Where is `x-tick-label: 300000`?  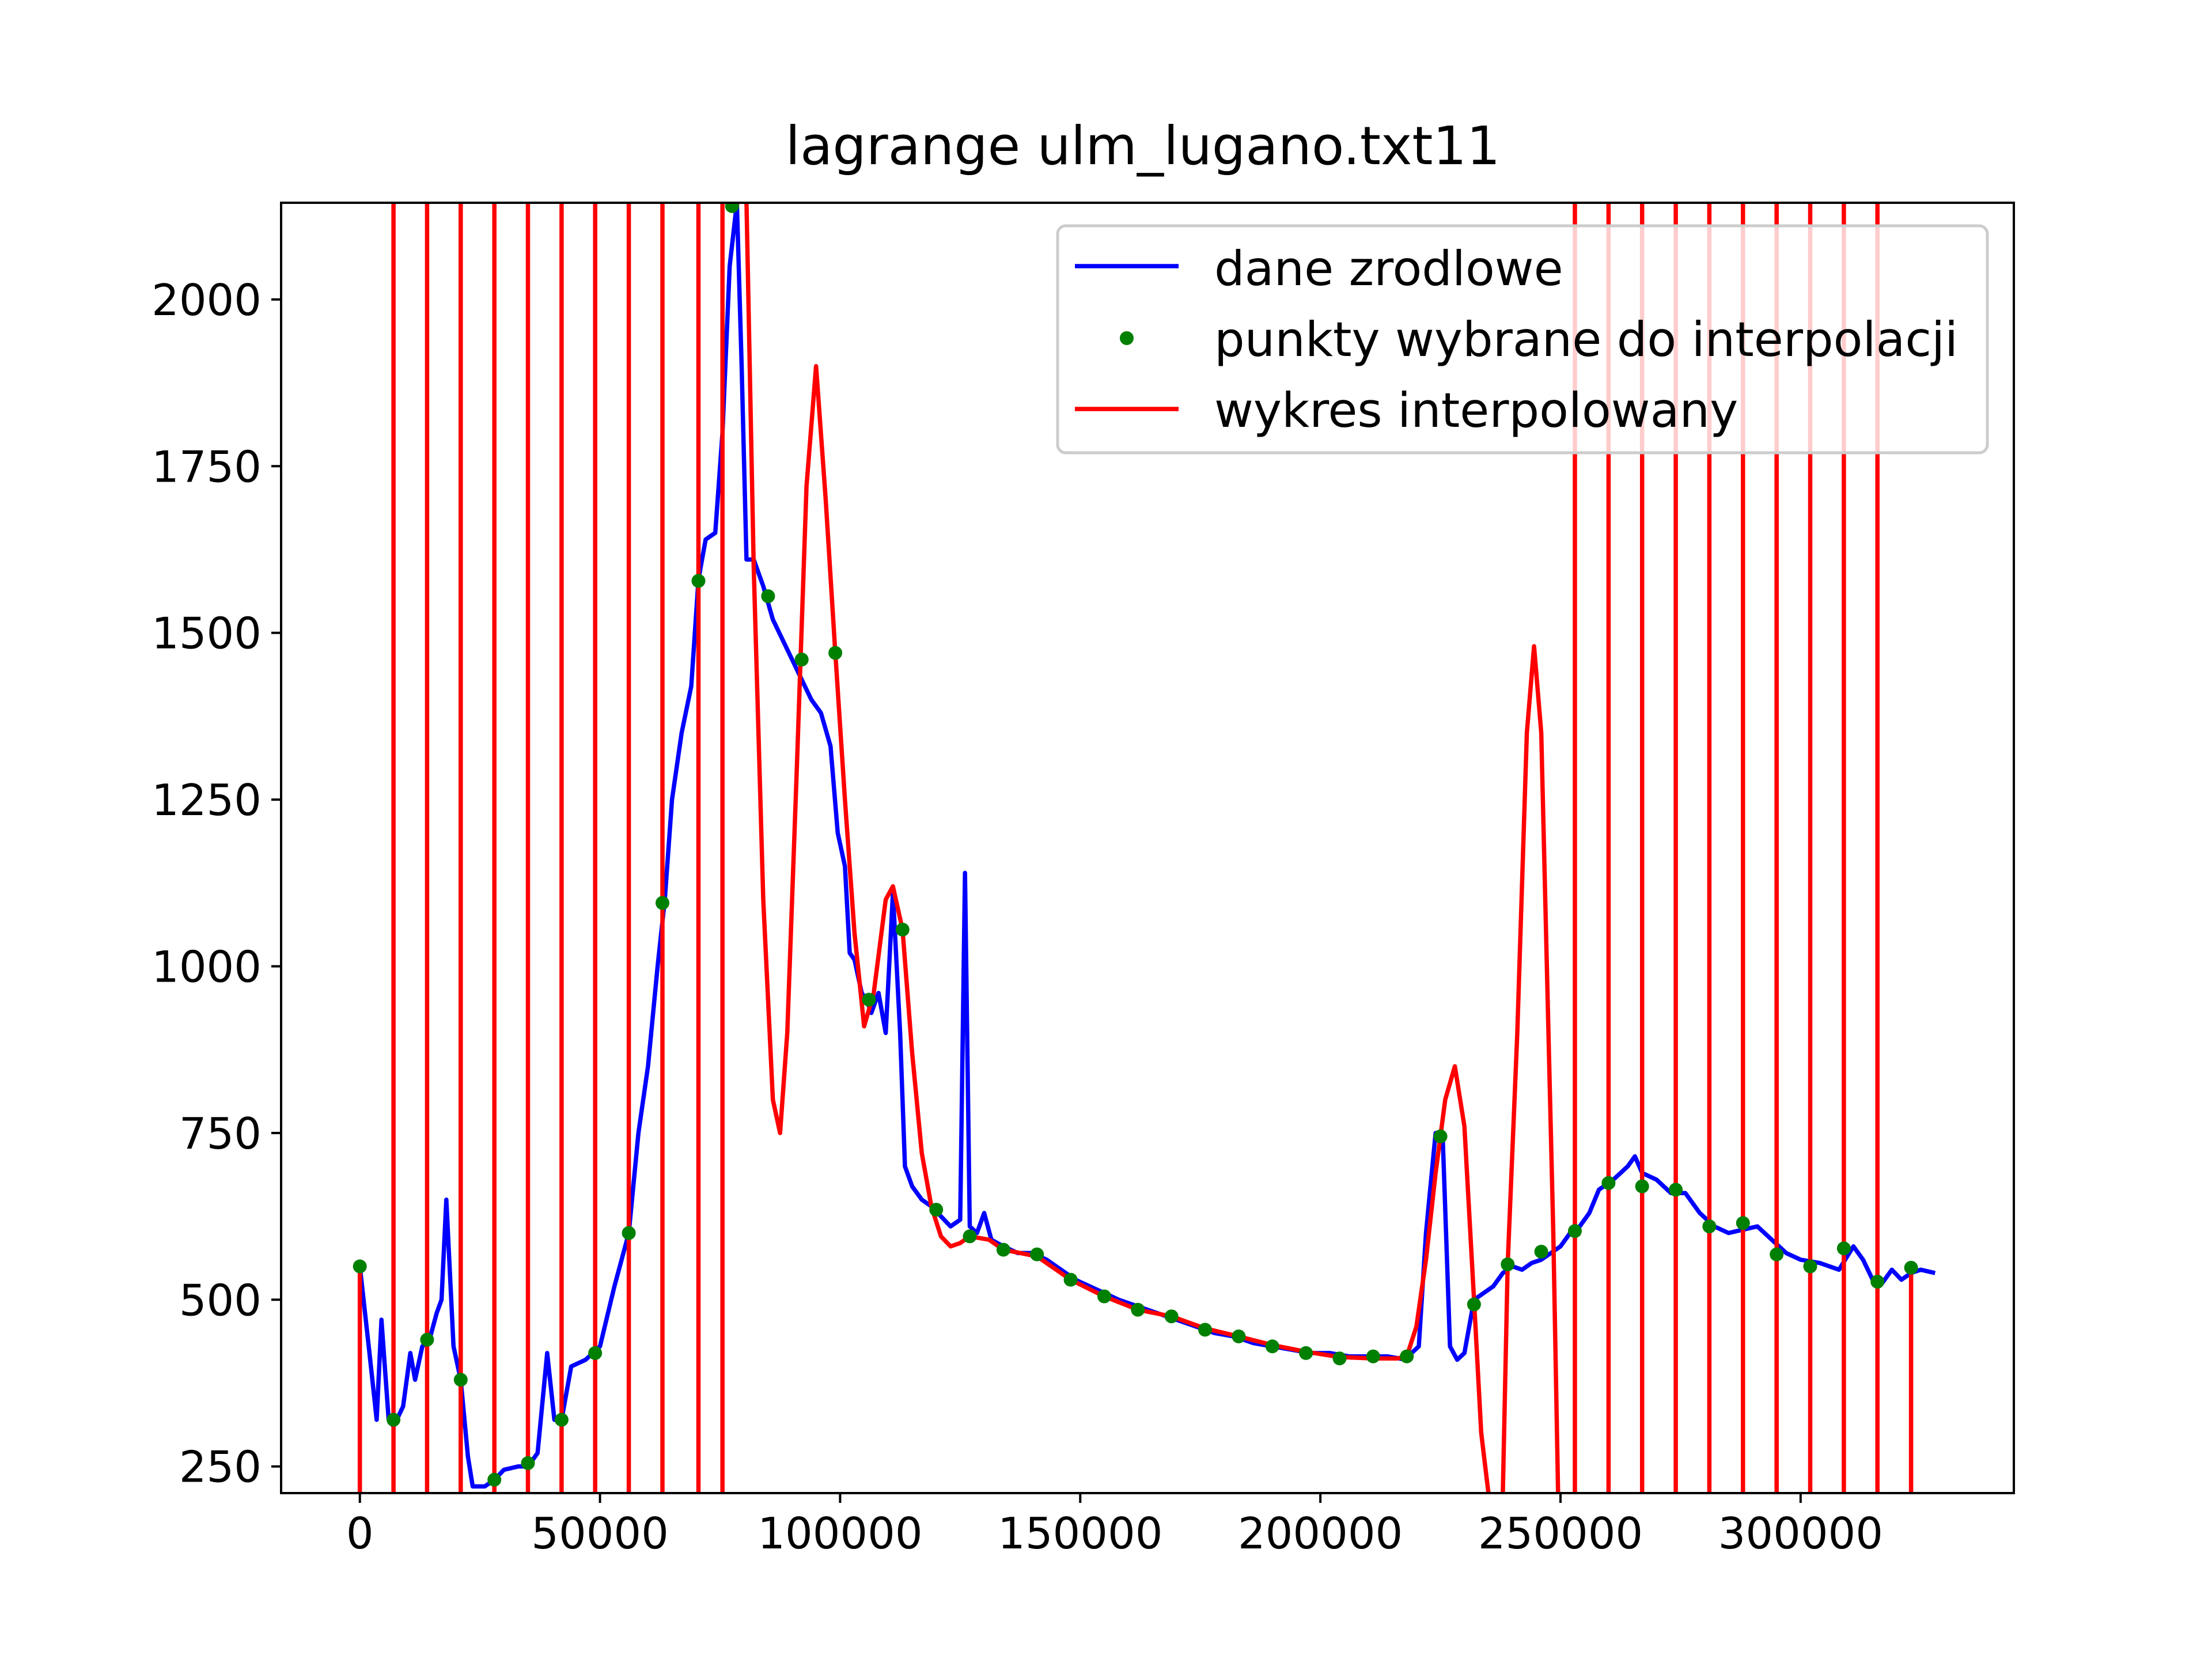
x-tick-label: 300000 is located at coordinates (1800, 1533).